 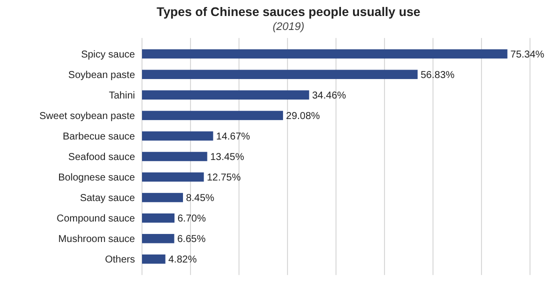 What do you see at coordinates (527, 54) in the screenshot?
I see `data-label: 75.34%` at bounding box center [527, 54].